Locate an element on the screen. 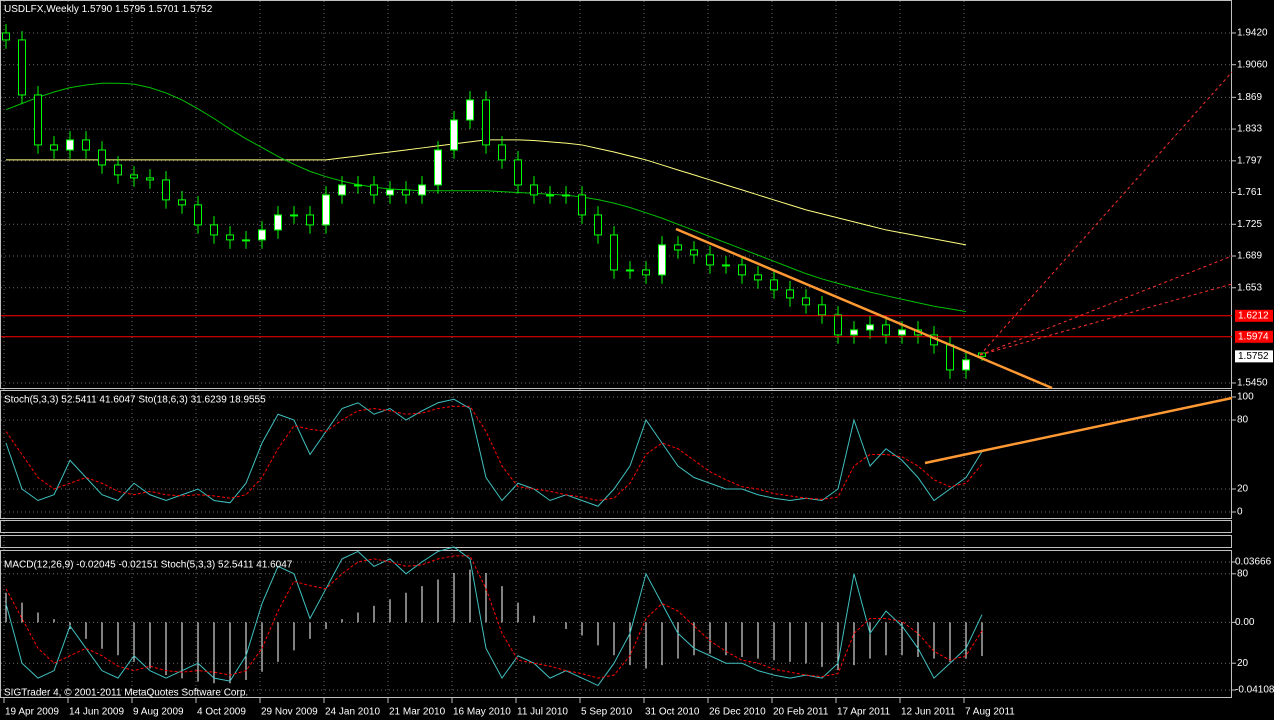 This screenshot has width=1274, height=720. x-tick-label: 5 Sep 2010 is located at coordinates (607, 712).